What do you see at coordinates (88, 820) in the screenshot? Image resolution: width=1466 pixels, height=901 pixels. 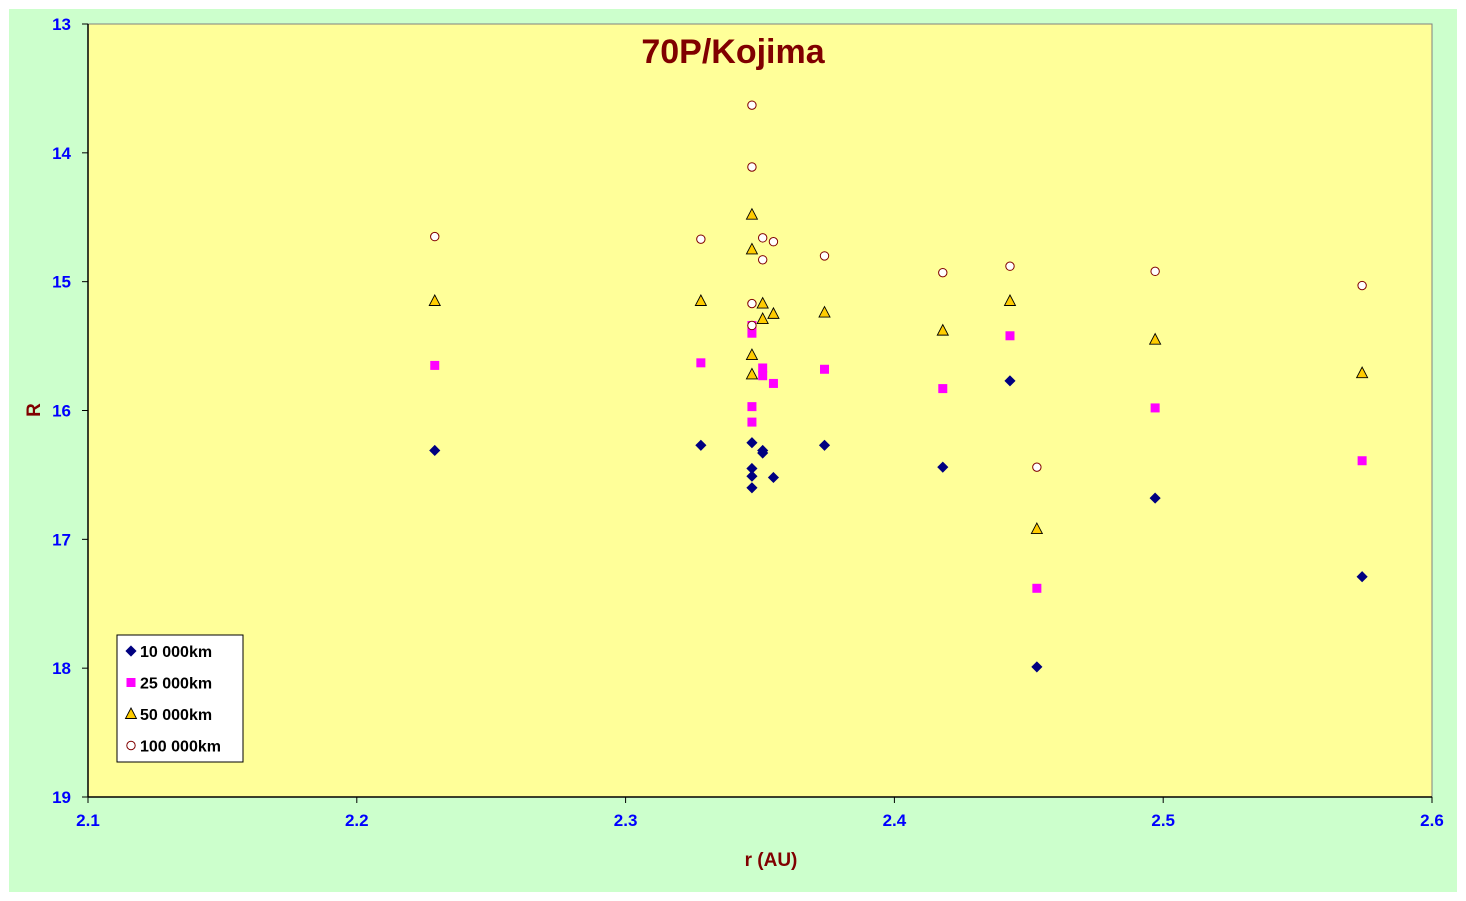 I see `x-tick-label: 2.1` at bounding box center [88, 820].